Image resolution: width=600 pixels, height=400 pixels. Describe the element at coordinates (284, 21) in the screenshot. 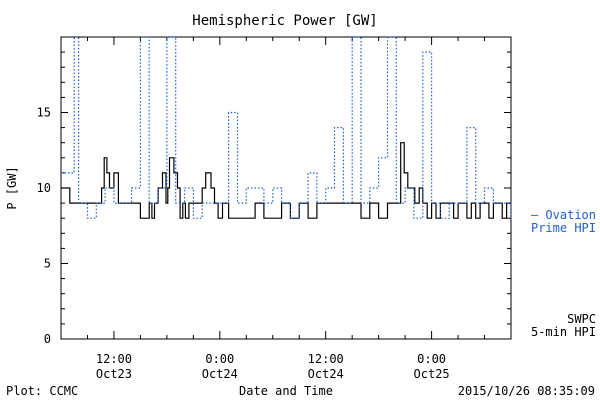

I see `chart-title: Hemispheric Power [GW]` at that location.